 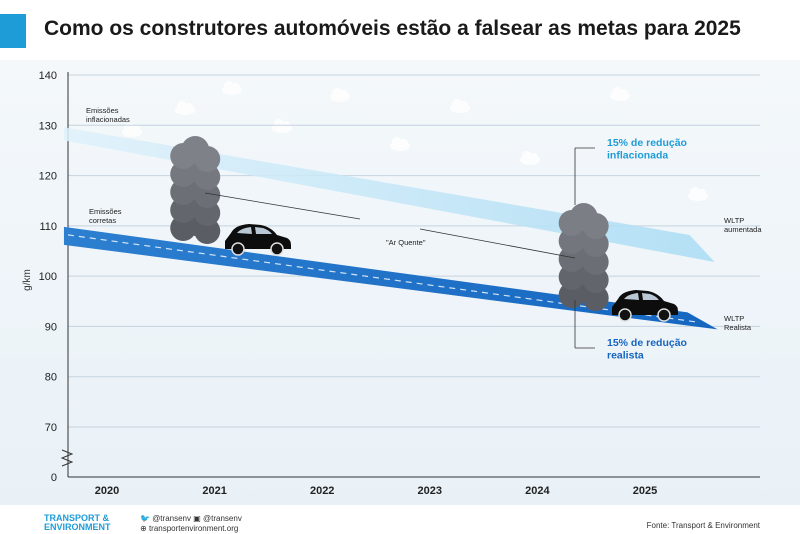 I want to click on source-note: Fonte: Transport & Environment, so click(x=703, y=525).